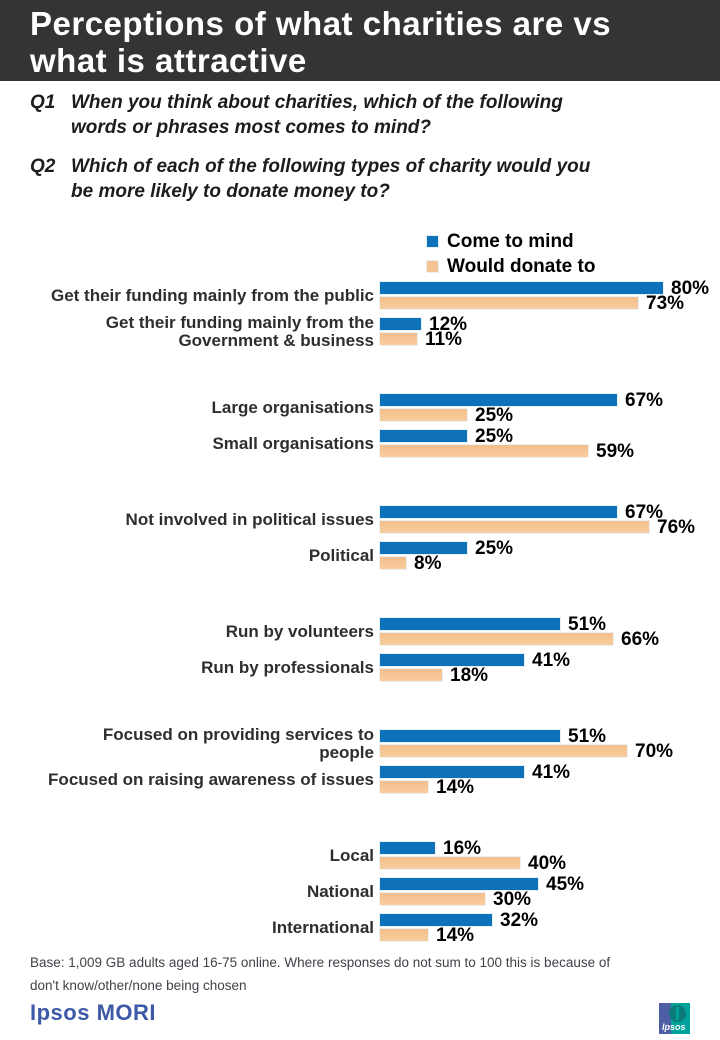  I want to click on category-label: Focused on providing services to people, so click(238, 743).